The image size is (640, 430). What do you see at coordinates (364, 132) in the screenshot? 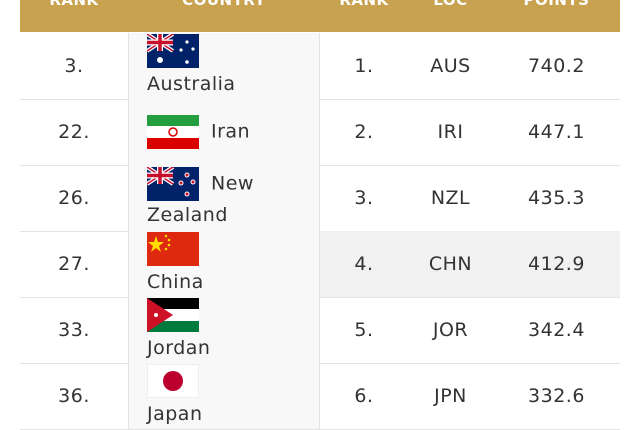
I see `table-cell: 2.` at bounding box center [364, 132].